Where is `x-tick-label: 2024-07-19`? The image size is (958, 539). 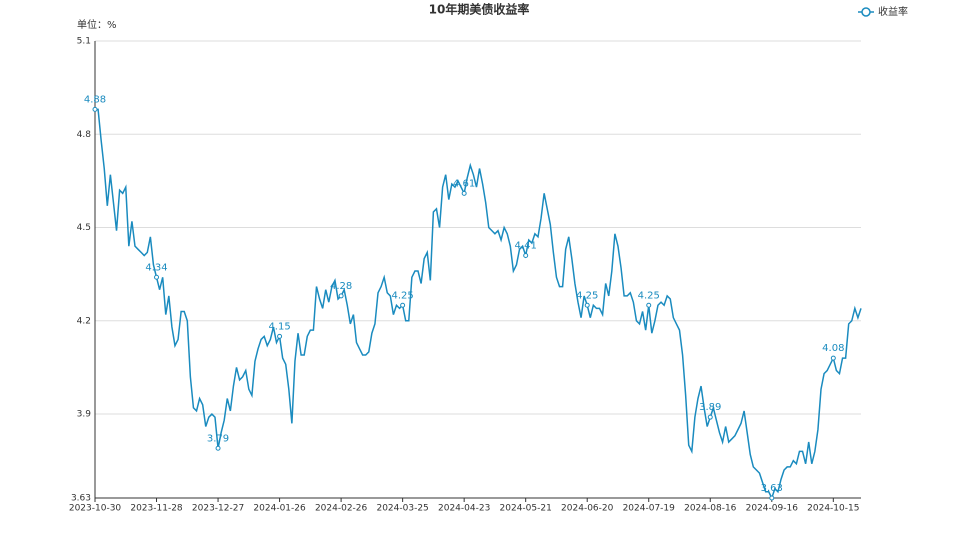
x-tick-label: 2024-07-19 is located at coordinates (649, 509).